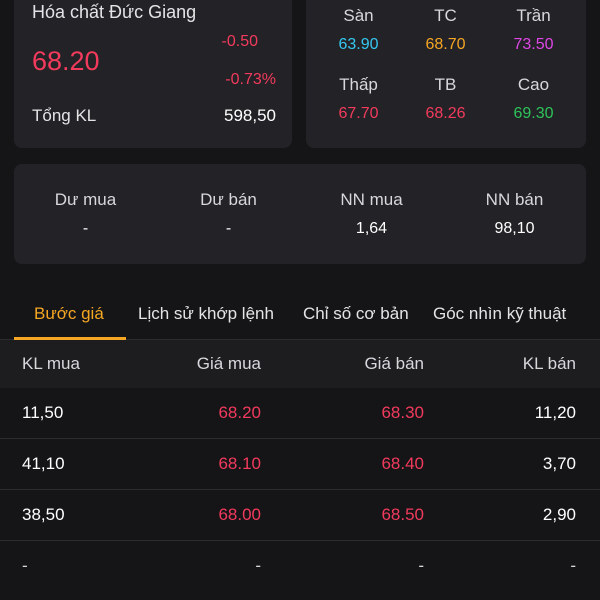  I want to click on price-level-label: TB, so click(445, 84).